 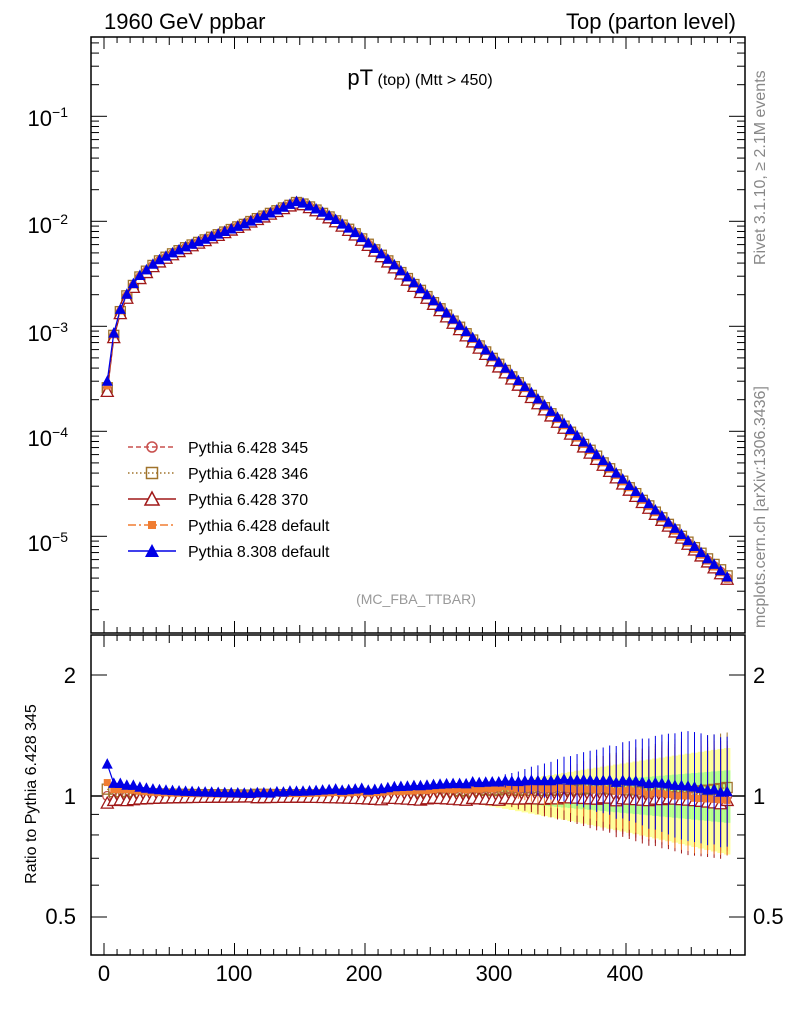 I want to click on legend-entry-p346: Pythia 6.428 346, so click(x=218, y=474).